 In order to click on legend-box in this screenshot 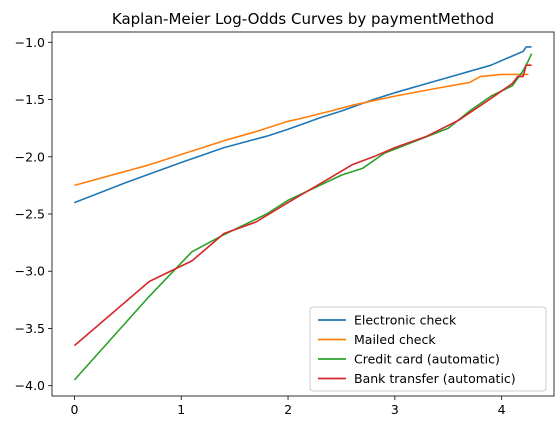, I will do `click(428, 349)`.